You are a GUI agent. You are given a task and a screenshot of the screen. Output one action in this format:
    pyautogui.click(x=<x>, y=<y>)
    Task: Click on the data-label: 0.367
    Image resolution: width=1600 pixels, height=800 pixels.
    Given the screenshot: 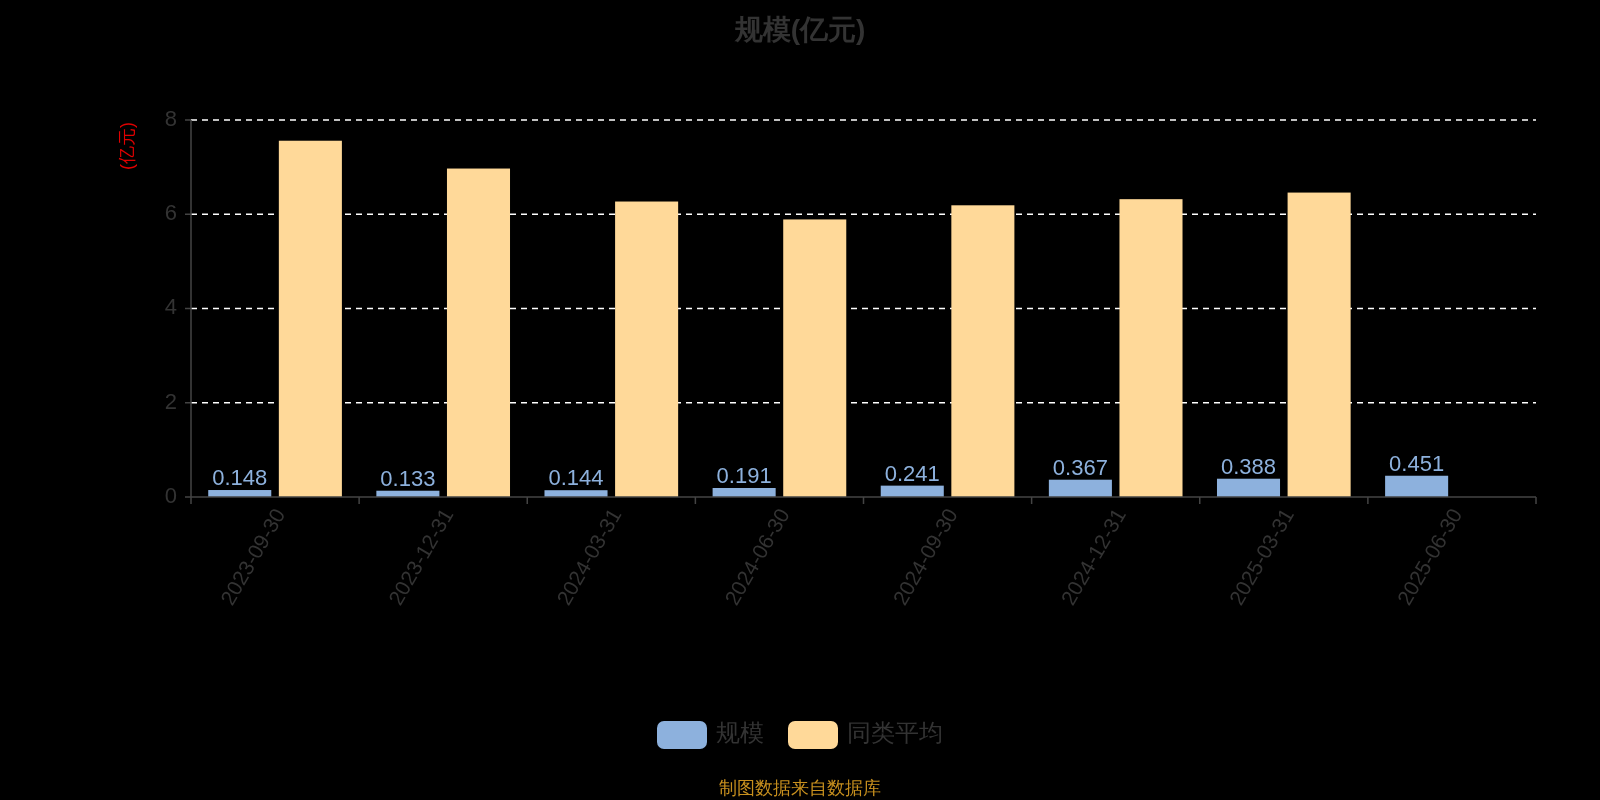 What is the action you would take?
    pyautogui.click(x=1080, y=467)
    